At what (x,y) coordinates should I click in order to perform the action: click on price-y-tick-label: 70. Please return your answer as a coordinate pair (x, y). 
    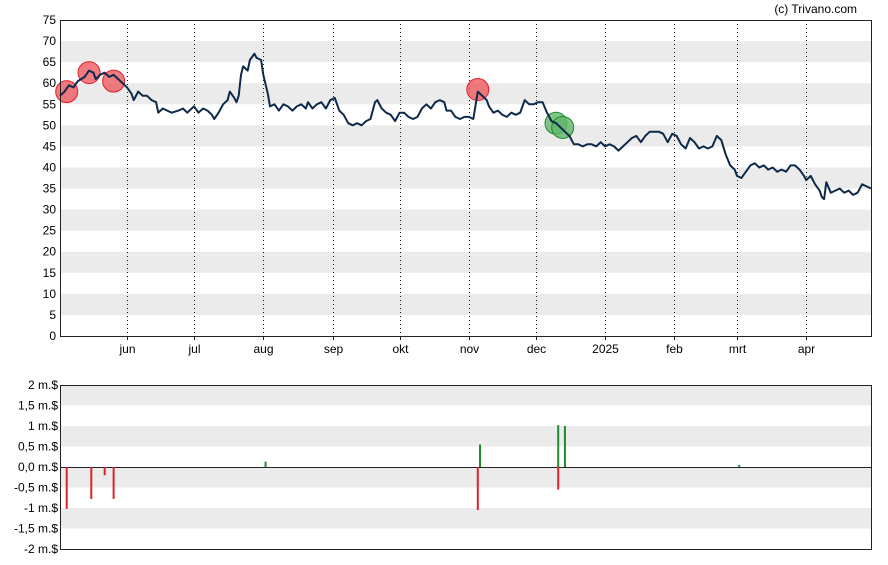
    Looking at the image, I should click on (50, 41).